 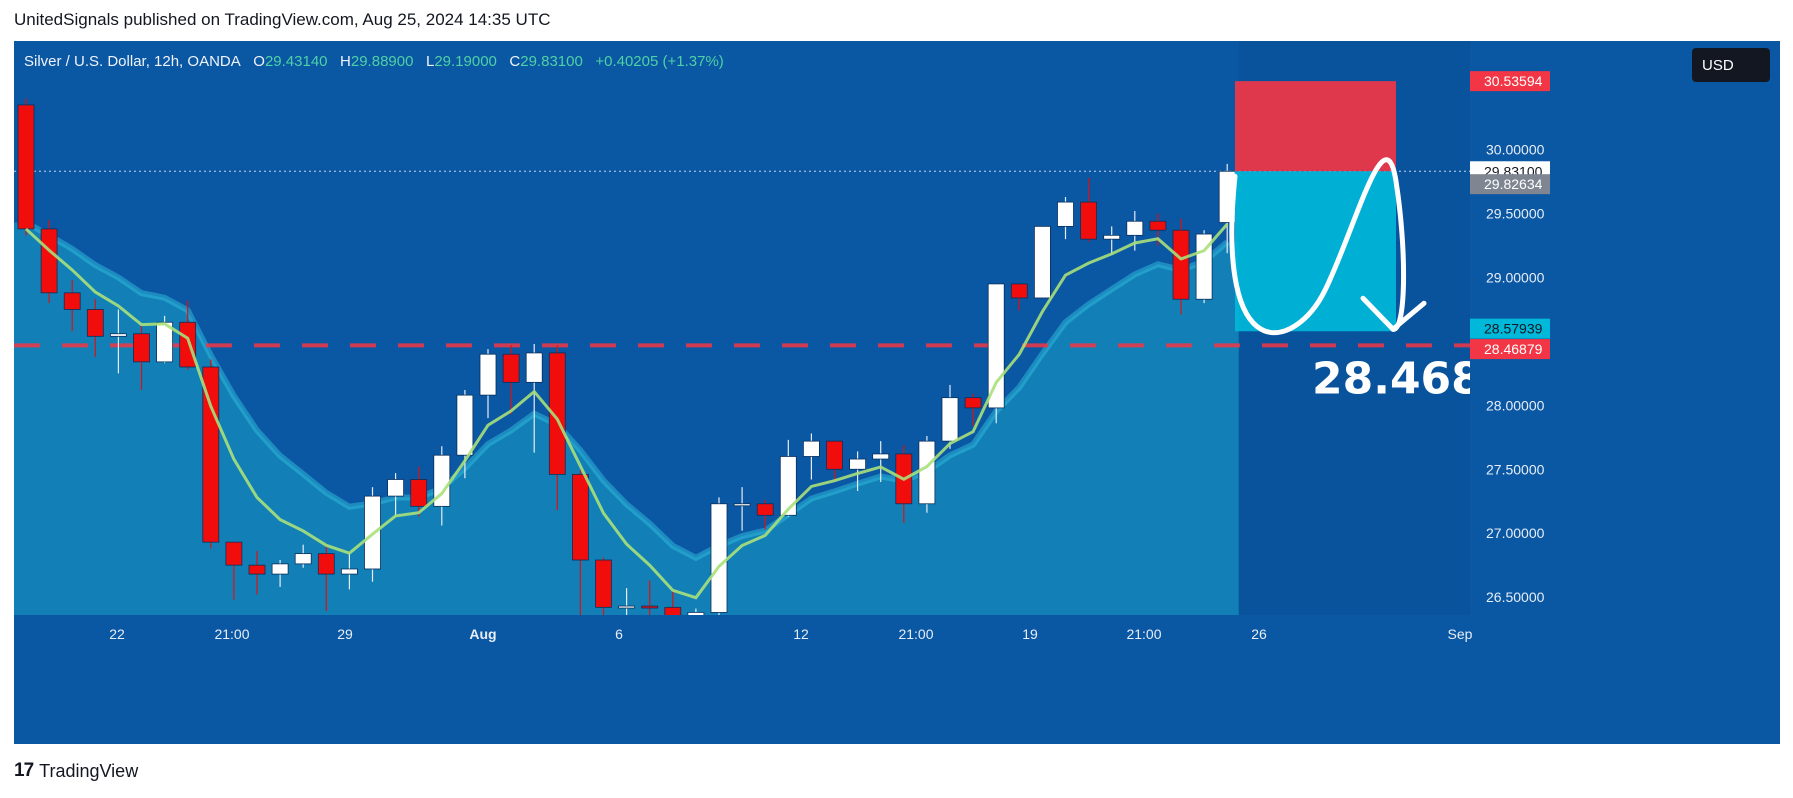 I want to click on price-tick-label: 27.50000, so click(x=1515, y=469).